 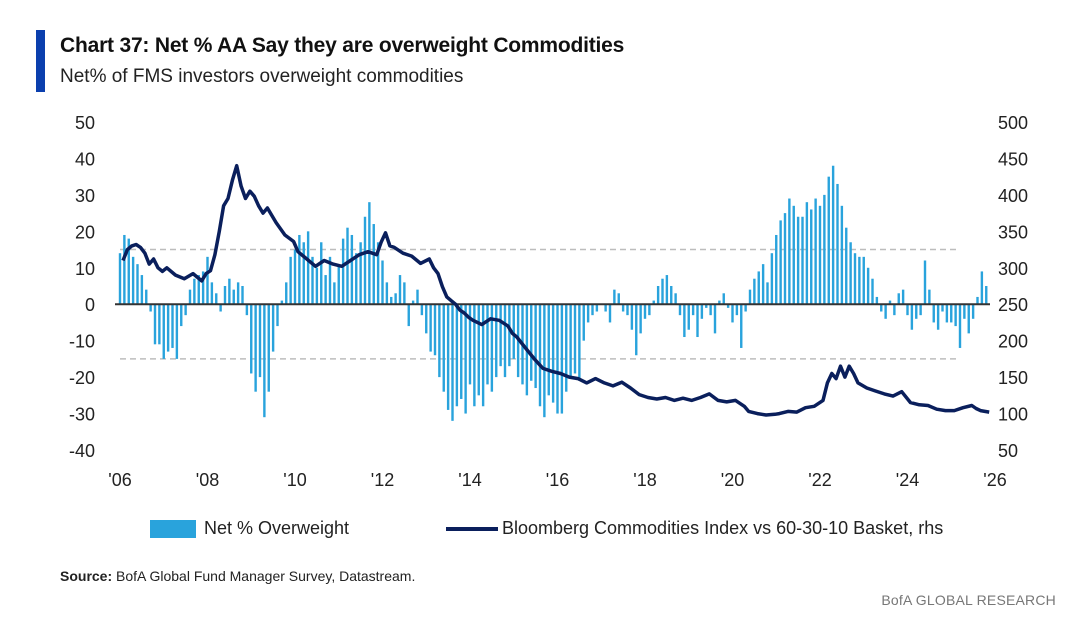 What do you see at coordinates (277, 528) in the screenshot?
I see `legend-label-bars: Net % Overweight` at bounding box center [277, 528].